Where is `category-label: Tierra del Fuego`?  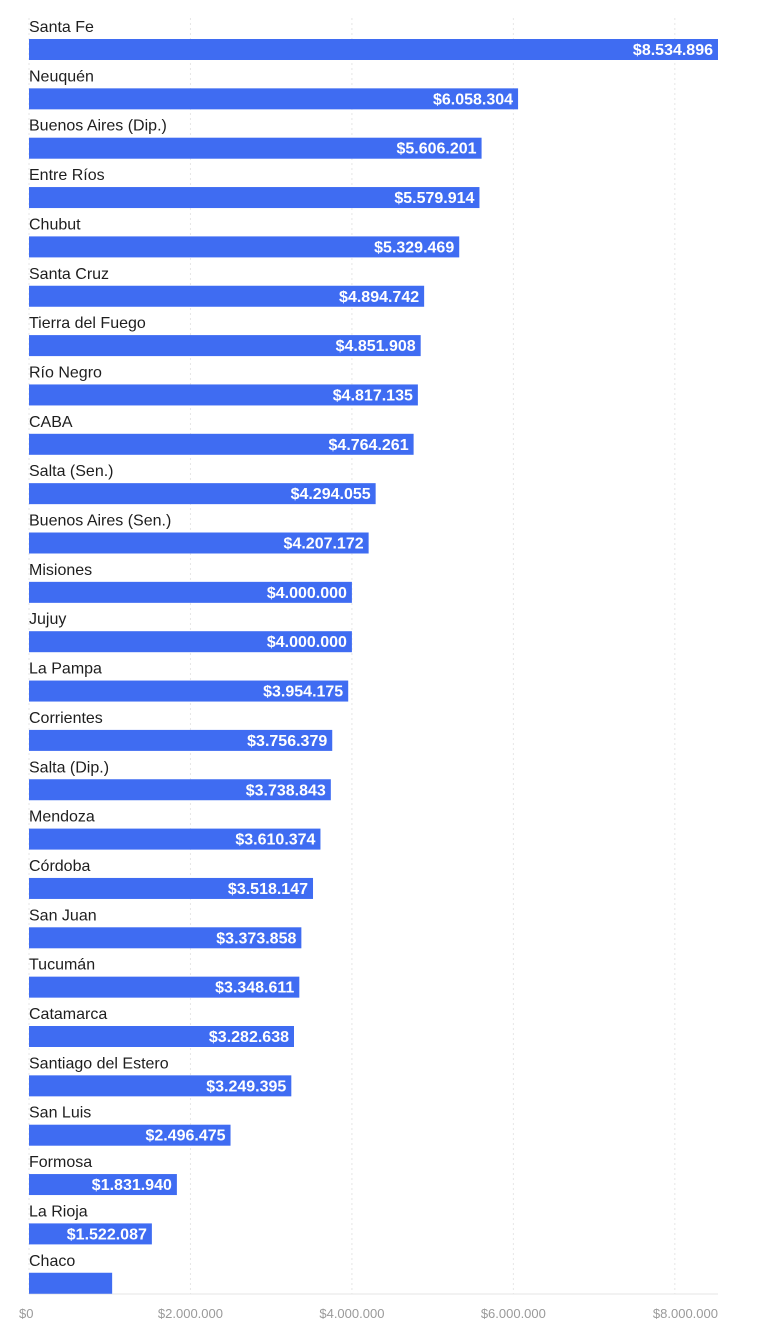 category-label: Tierra del Fuego is located at coordinates (87, 323).